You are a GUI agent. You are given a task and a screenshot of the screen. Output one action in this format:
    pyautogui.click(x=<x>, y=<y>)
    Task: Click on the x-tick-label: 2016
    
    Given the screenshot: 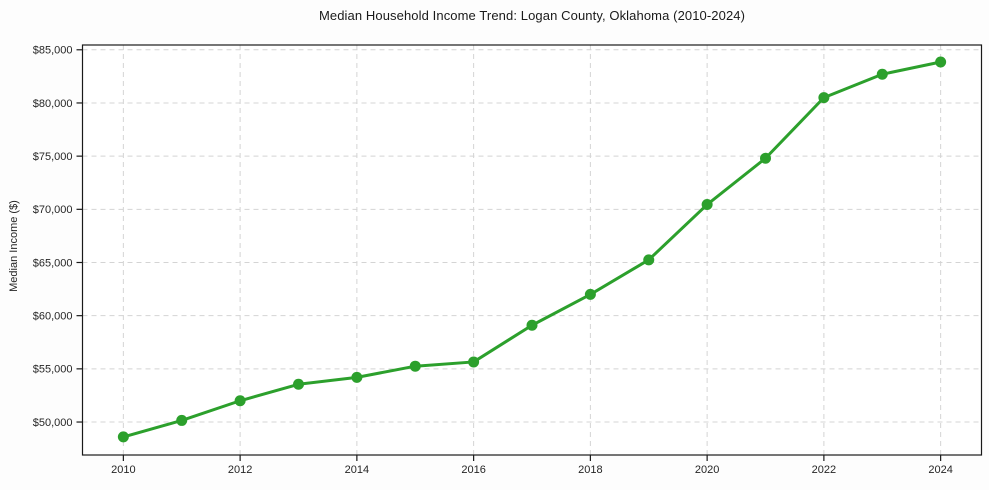 What is the action you would take?
    pyautogui.click(x=473, y=470)
    